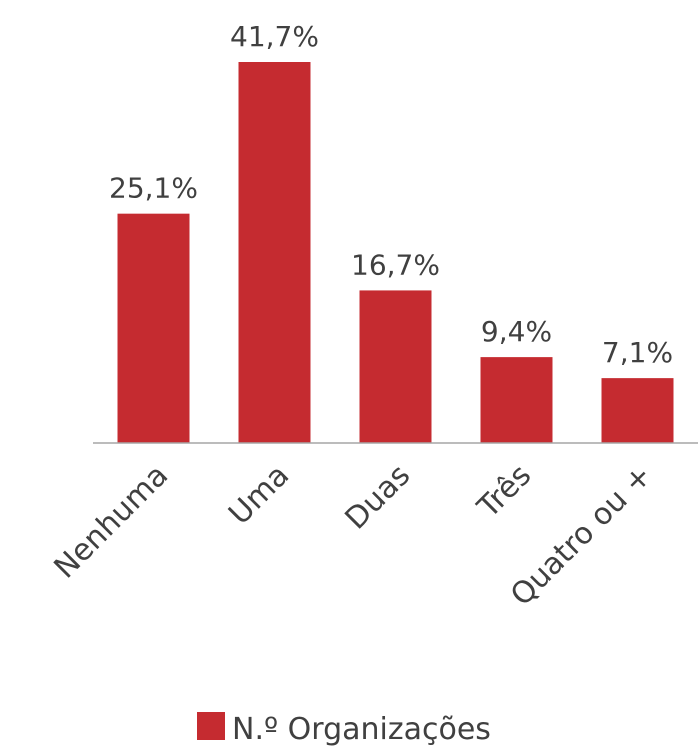 The width and height of the screenshot is (698, 751). I want to click on value-label: 16,7%, so click(395, 264).